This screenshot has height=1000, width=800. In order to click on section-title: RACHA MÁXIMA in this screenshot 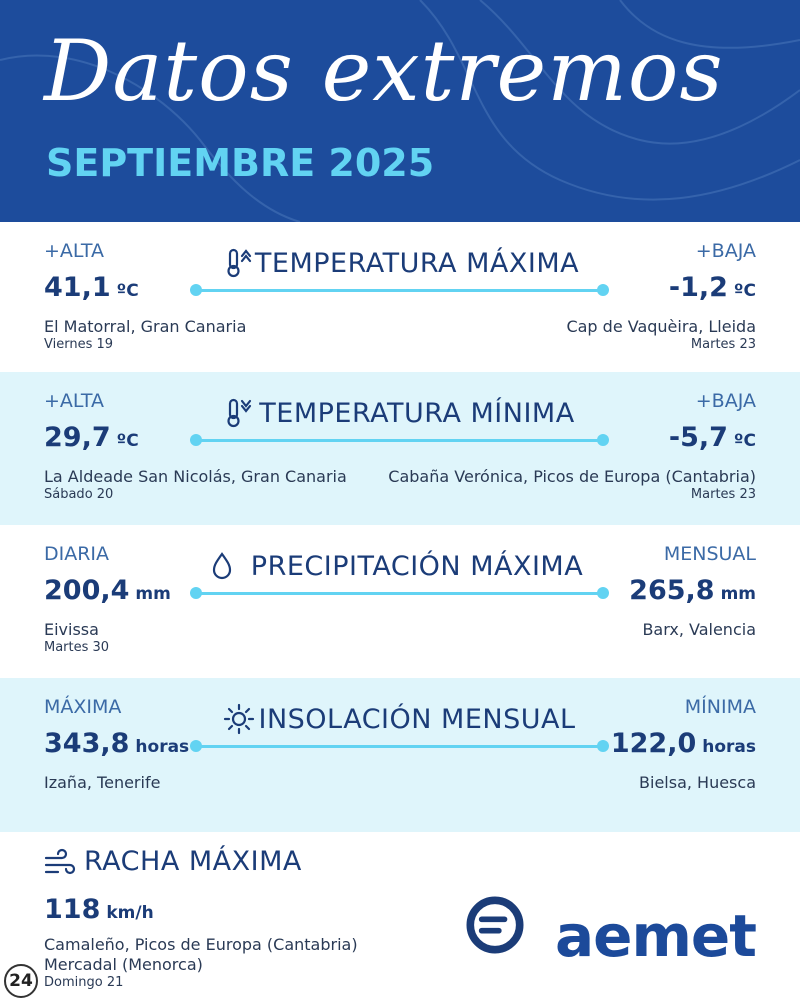, I will do `click(193, 861)`.